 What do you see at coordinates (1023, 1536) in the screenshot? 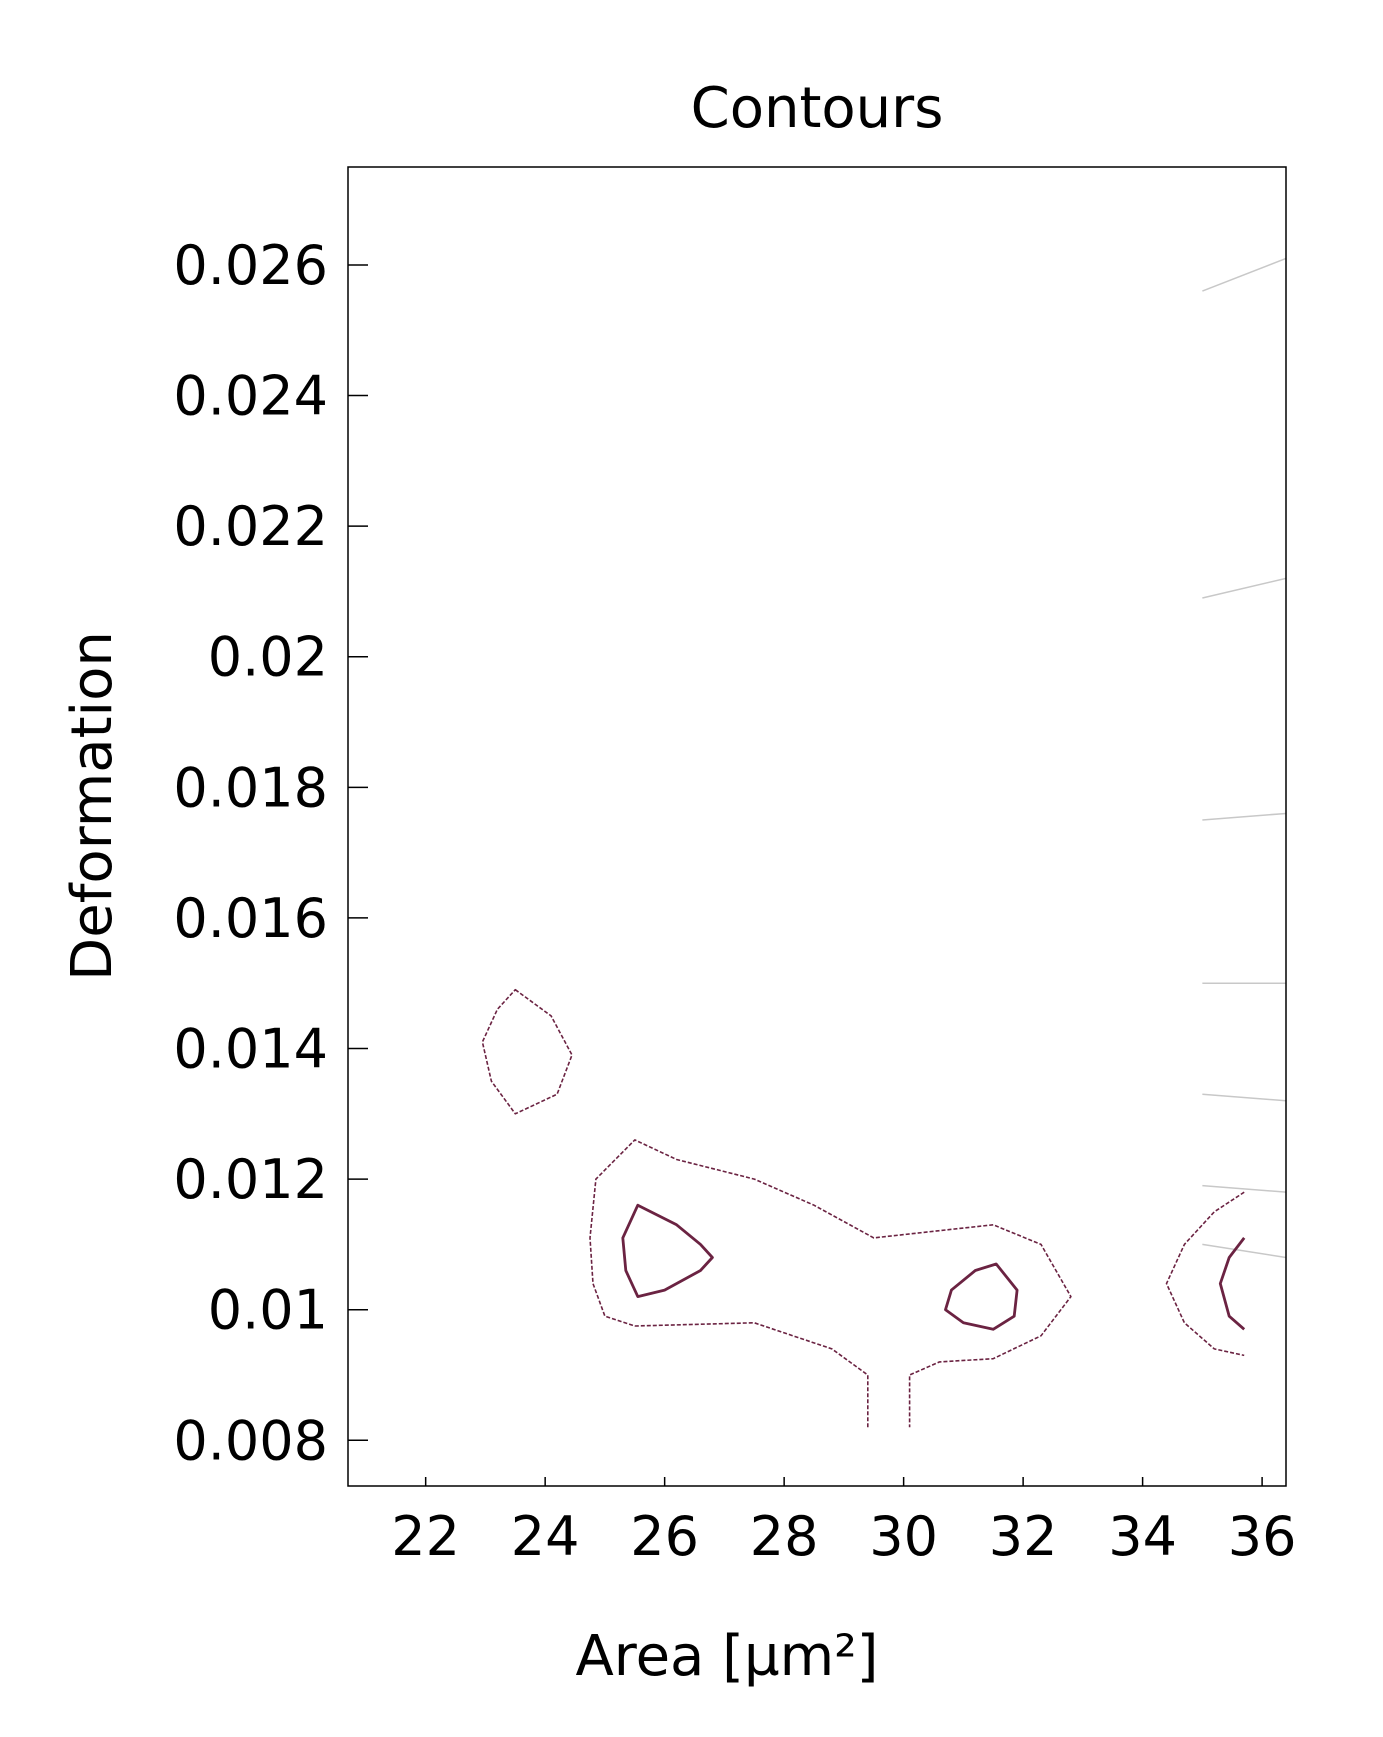
I see `x-tick-label-32: 32` at bounding box center [1023, 1536].